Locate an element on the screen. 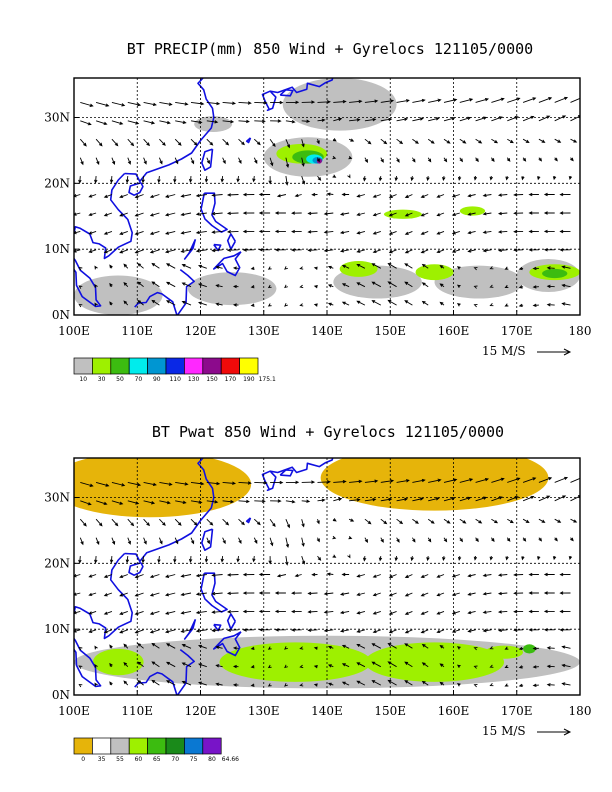 This screenshot has width=612, height=792. colorbar-label: 65 is located at coordinates (157, 759).